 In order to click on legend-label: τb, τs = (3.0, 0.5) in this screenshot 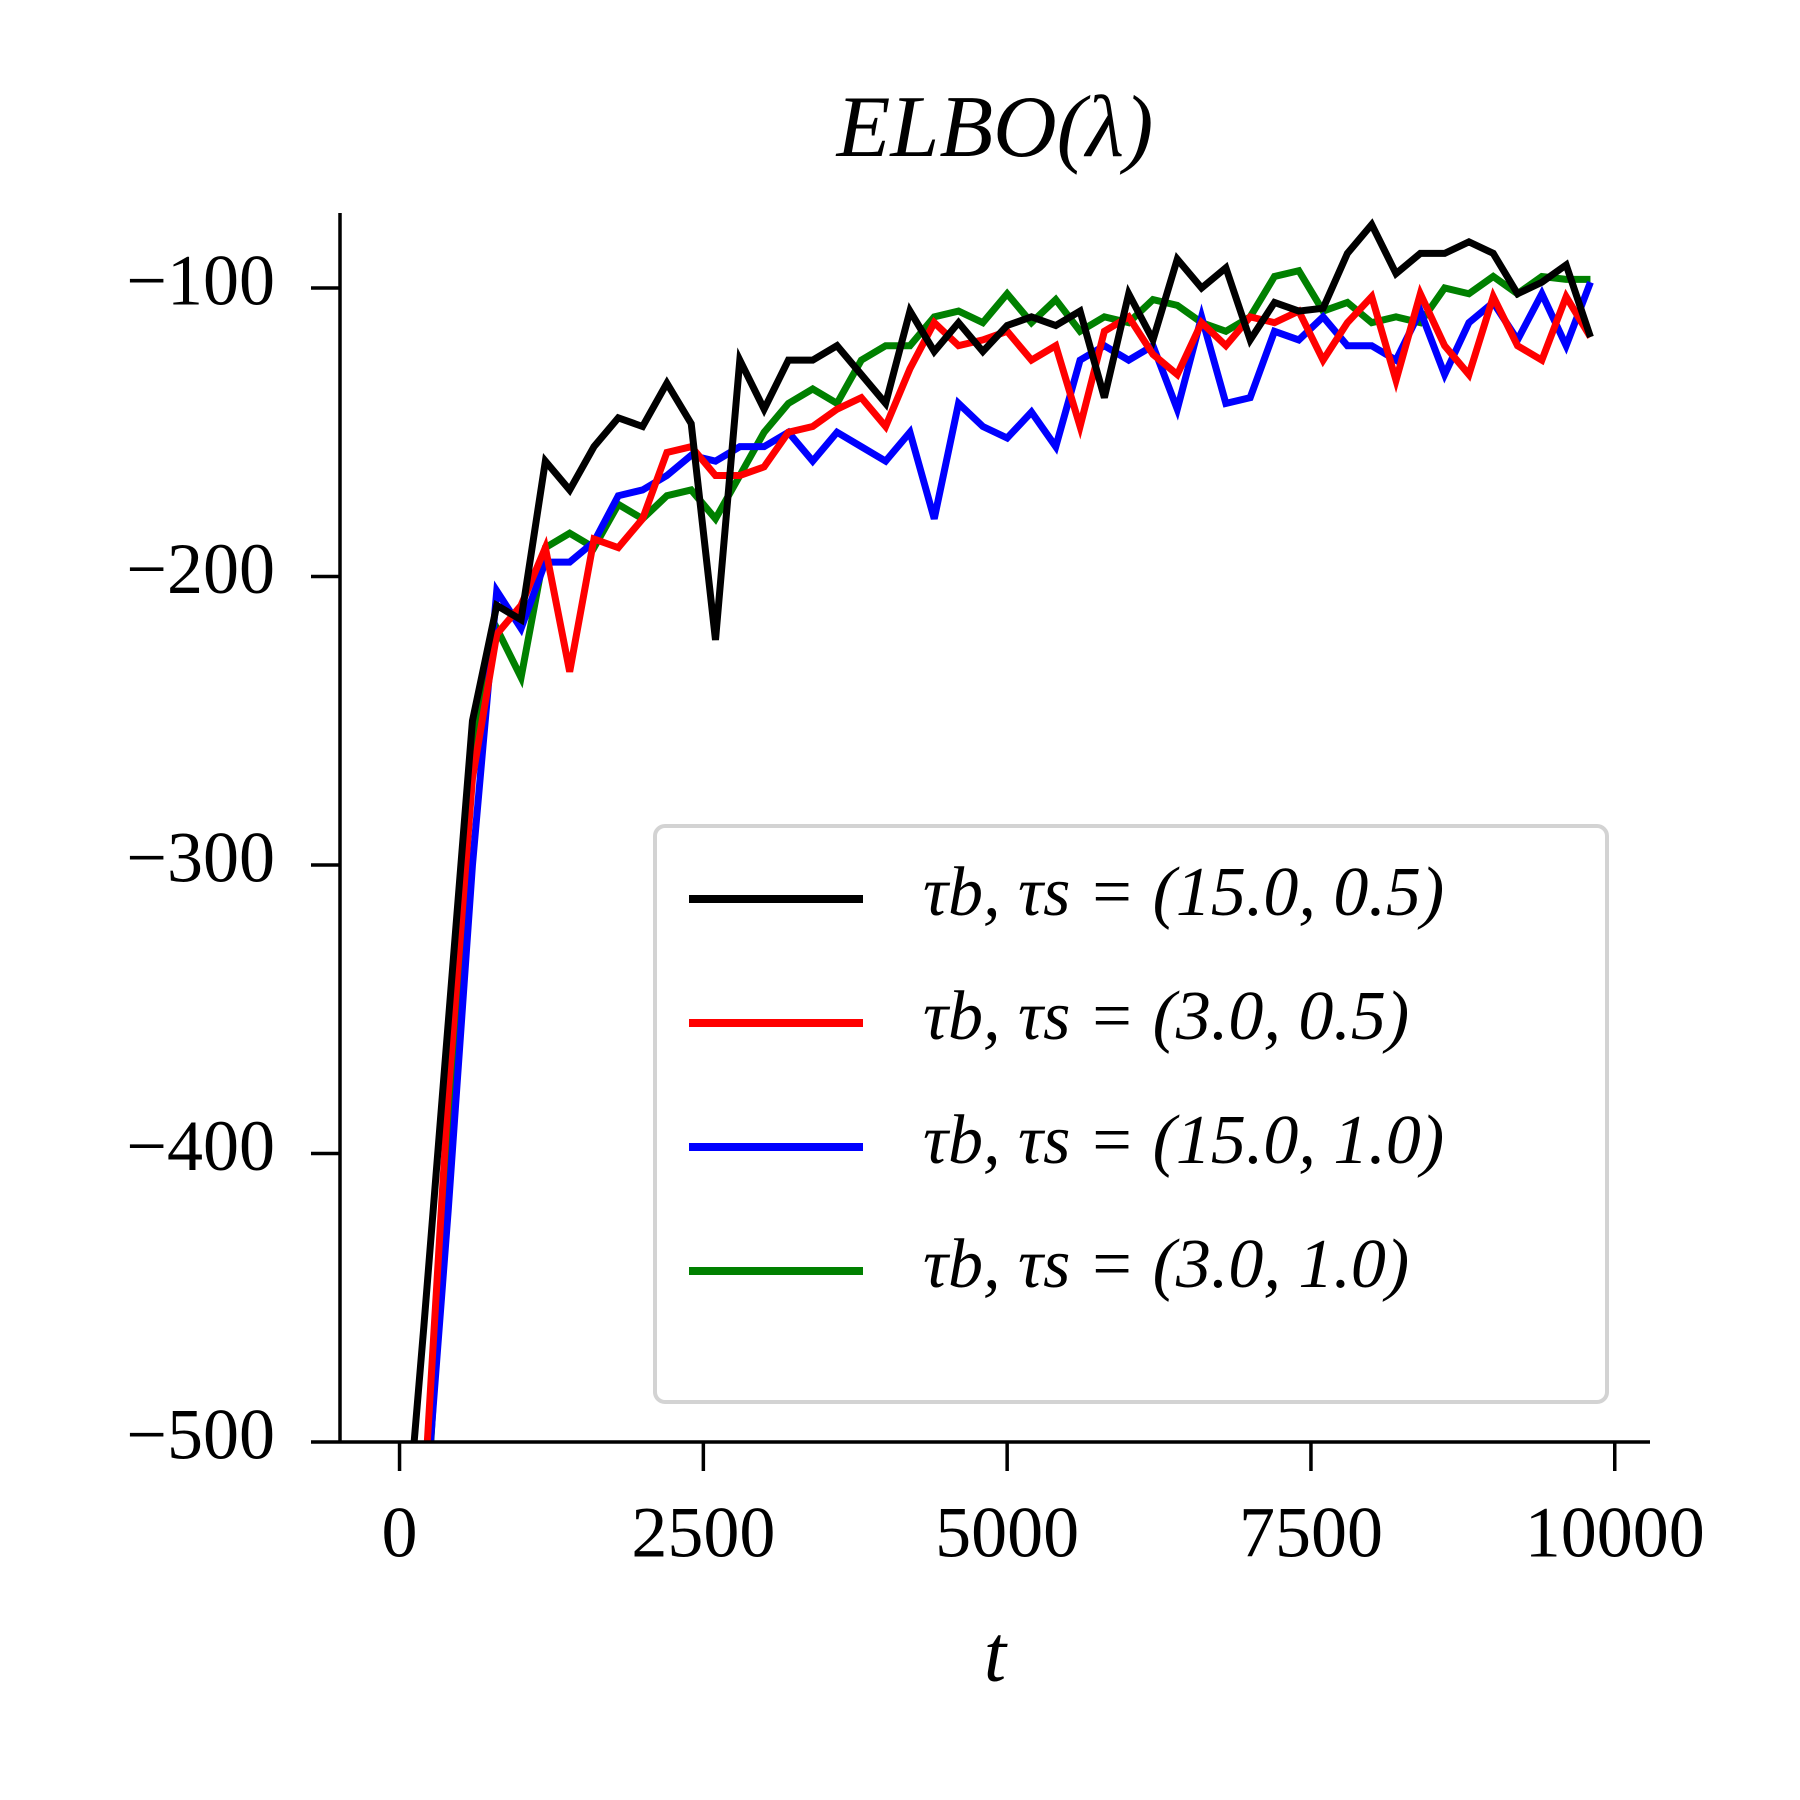, I will do `click(1166, 1016)`.